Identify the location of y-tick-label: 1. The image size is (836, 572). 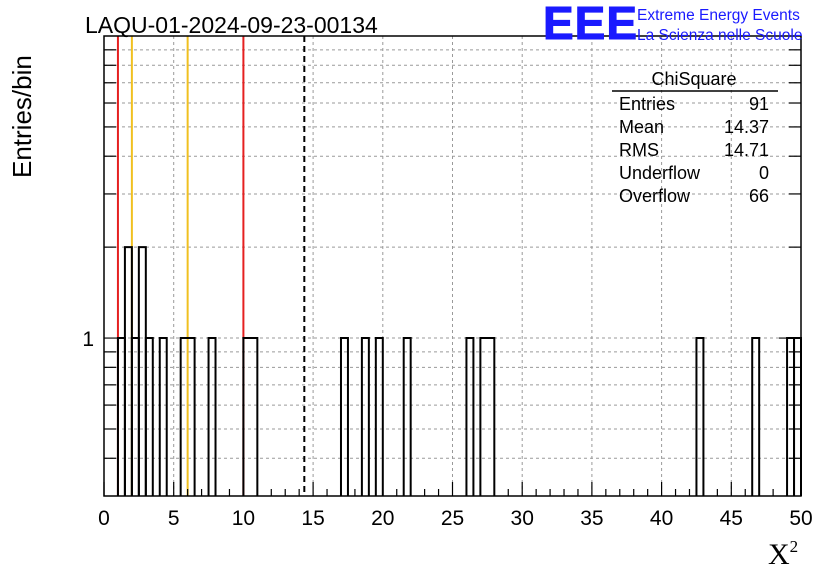
(88, 339).